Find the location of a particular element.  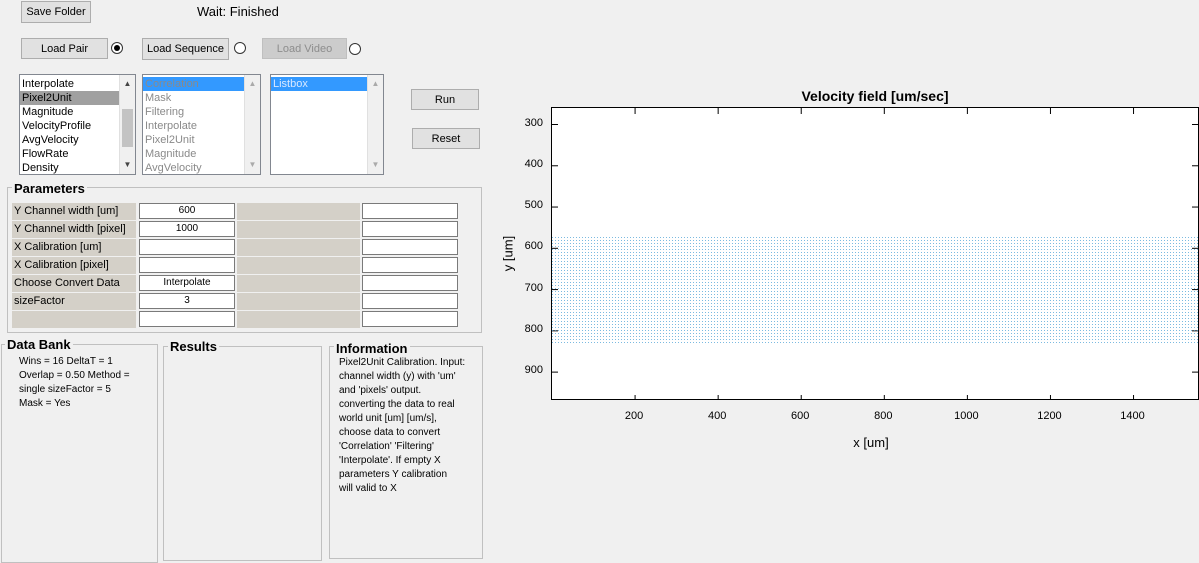

parameter-label: X Calibration [pixel] is located at coordinates (74, 265).